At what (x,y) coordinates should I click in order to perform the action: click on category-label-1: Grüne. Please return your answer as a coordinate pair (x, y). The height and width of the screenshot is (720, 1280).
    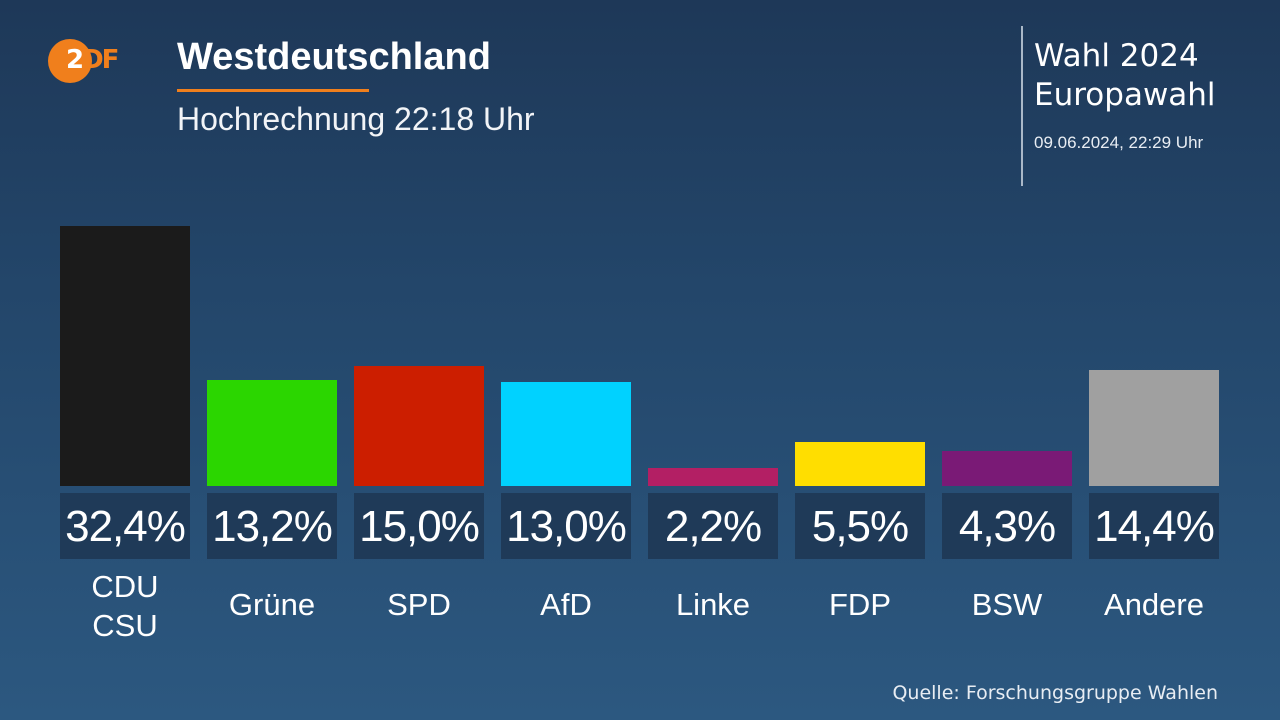
    Looking at the image, I should click on (272, 605).